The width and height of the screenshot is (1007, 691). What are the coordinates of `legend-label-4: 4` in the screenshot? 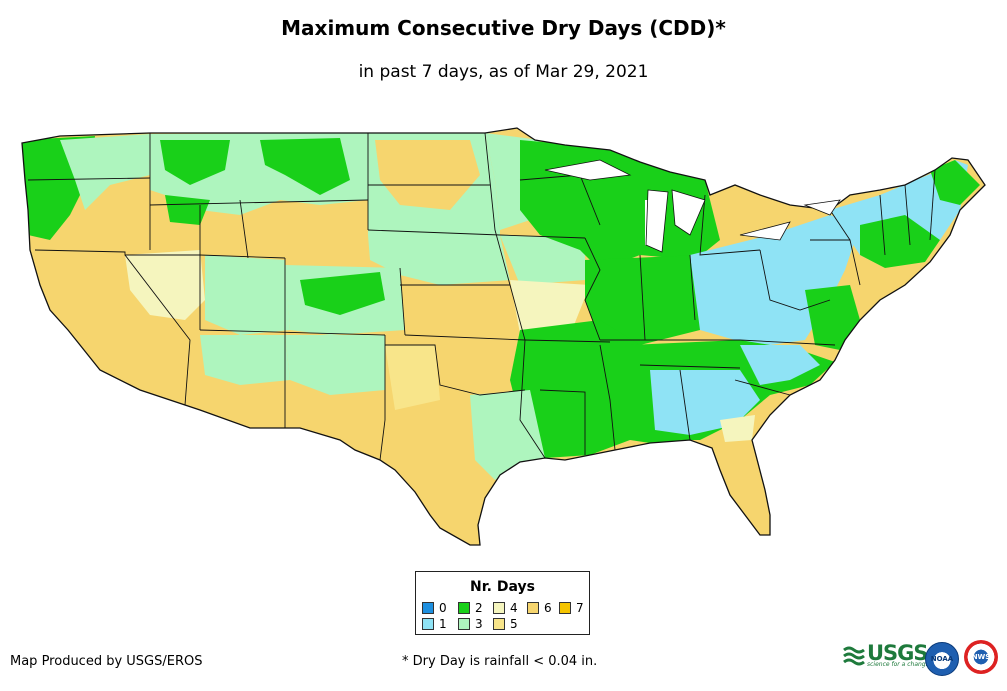 It's located at (514, 608).